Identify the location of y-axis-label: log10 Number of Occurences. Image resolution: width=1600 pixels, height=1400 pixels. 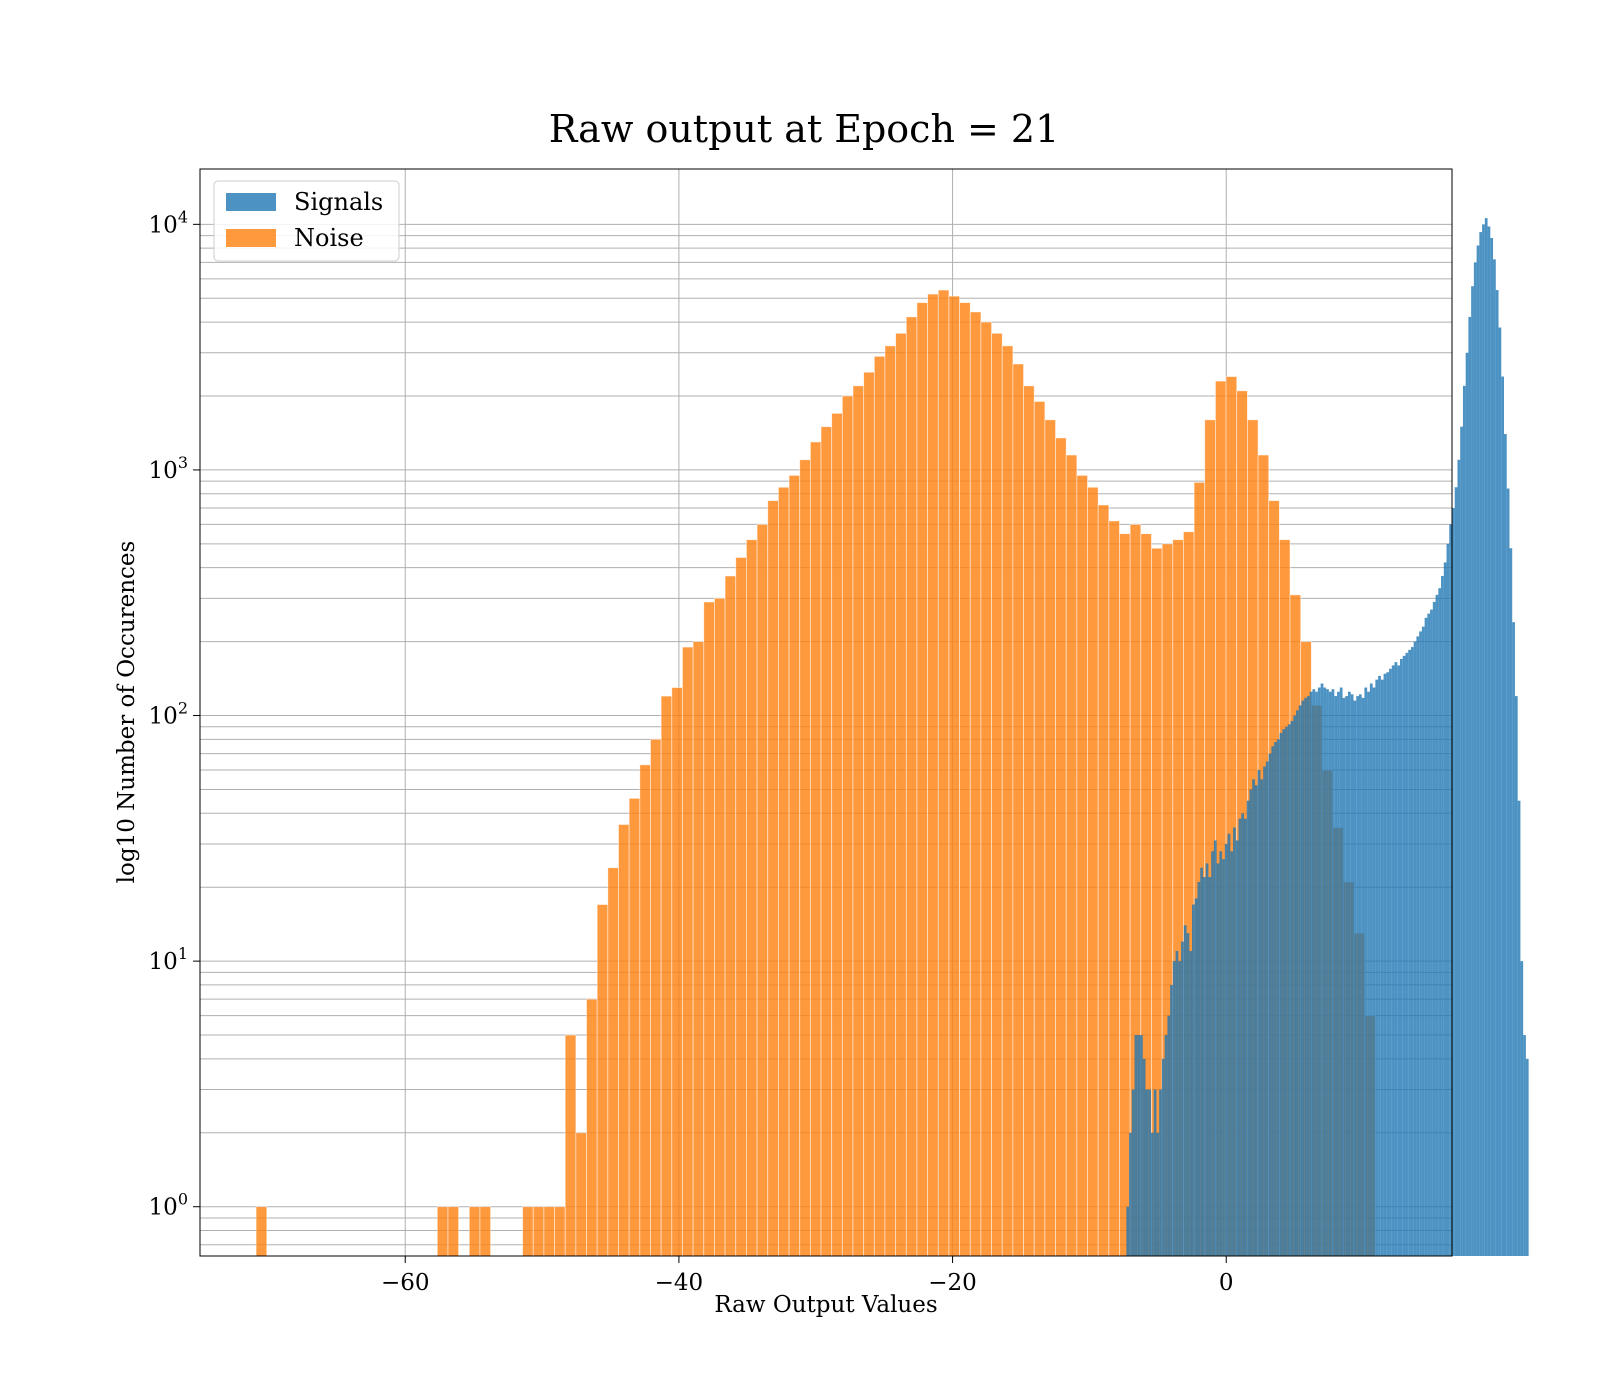
(127, 712).